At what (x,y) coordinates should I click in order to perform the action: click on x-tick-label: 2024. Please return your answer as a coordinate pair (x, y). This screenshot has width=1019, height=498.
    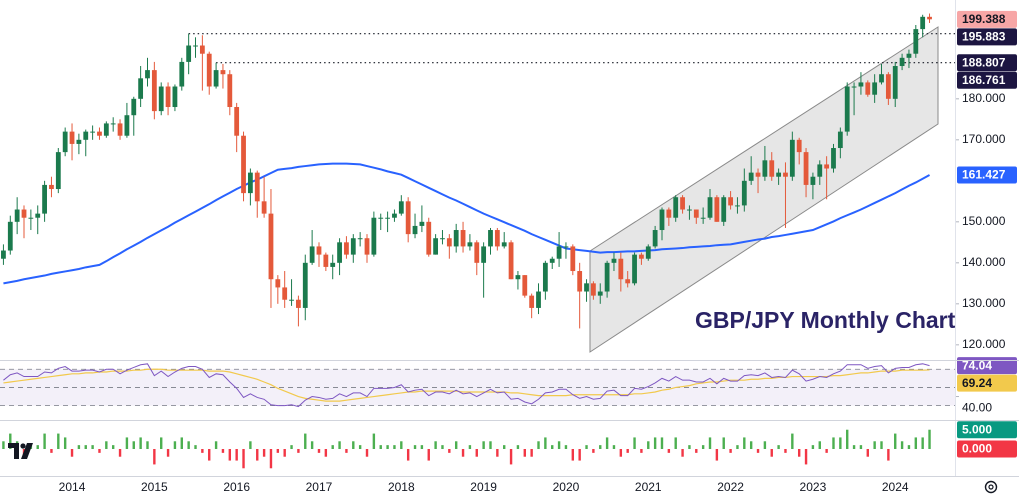
    Looking at the image, I should click on (895, 487).